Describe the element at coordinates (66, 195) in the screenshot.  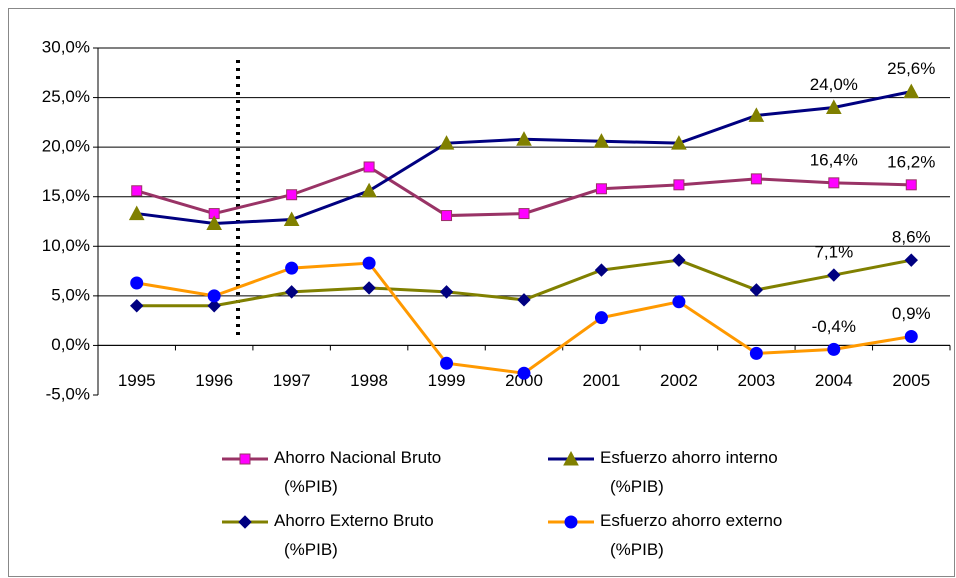
I see `y-tick-label: 15,0%` at that location.